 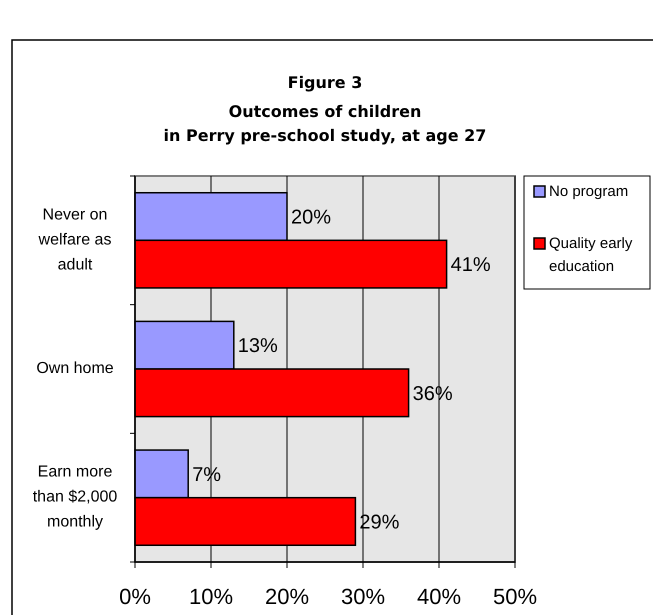 What do you see at coordinates (258, 346) in the screenshot?
I see `data-label: 13%` at bounding box center [258, 346].